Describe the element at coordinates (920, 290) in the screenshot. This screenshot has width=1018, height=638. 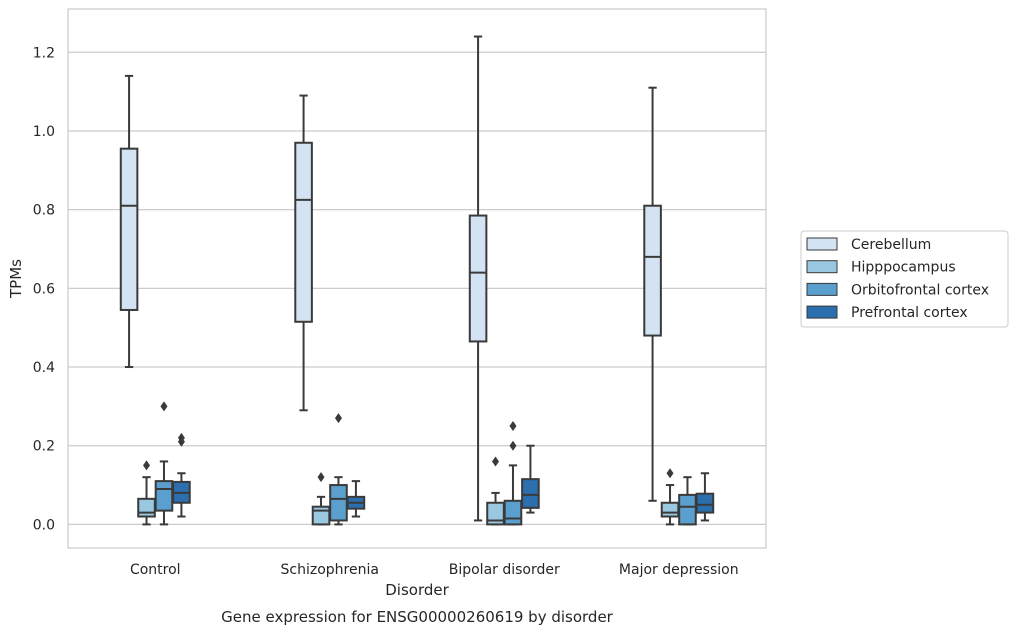
I see `legend-label: Orbitofrontal cortex` at that location.